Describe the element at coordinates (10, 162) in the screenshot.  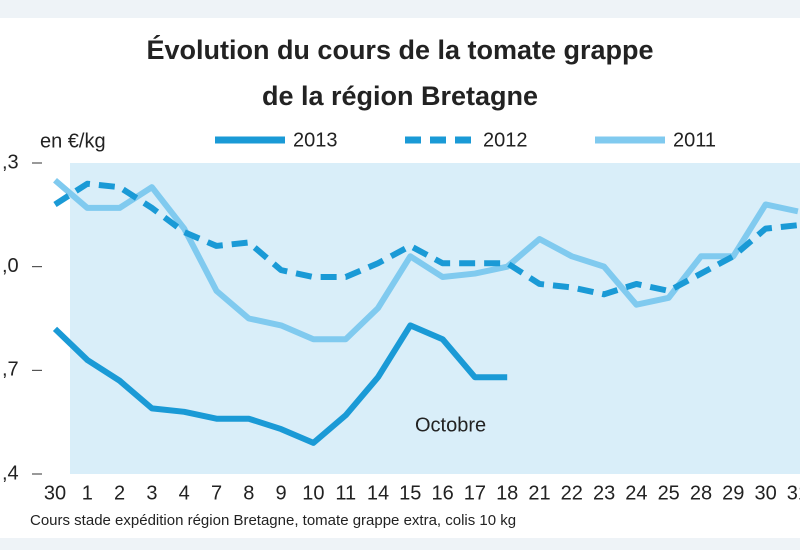
I see `y-tick-label: ,3` at that location.